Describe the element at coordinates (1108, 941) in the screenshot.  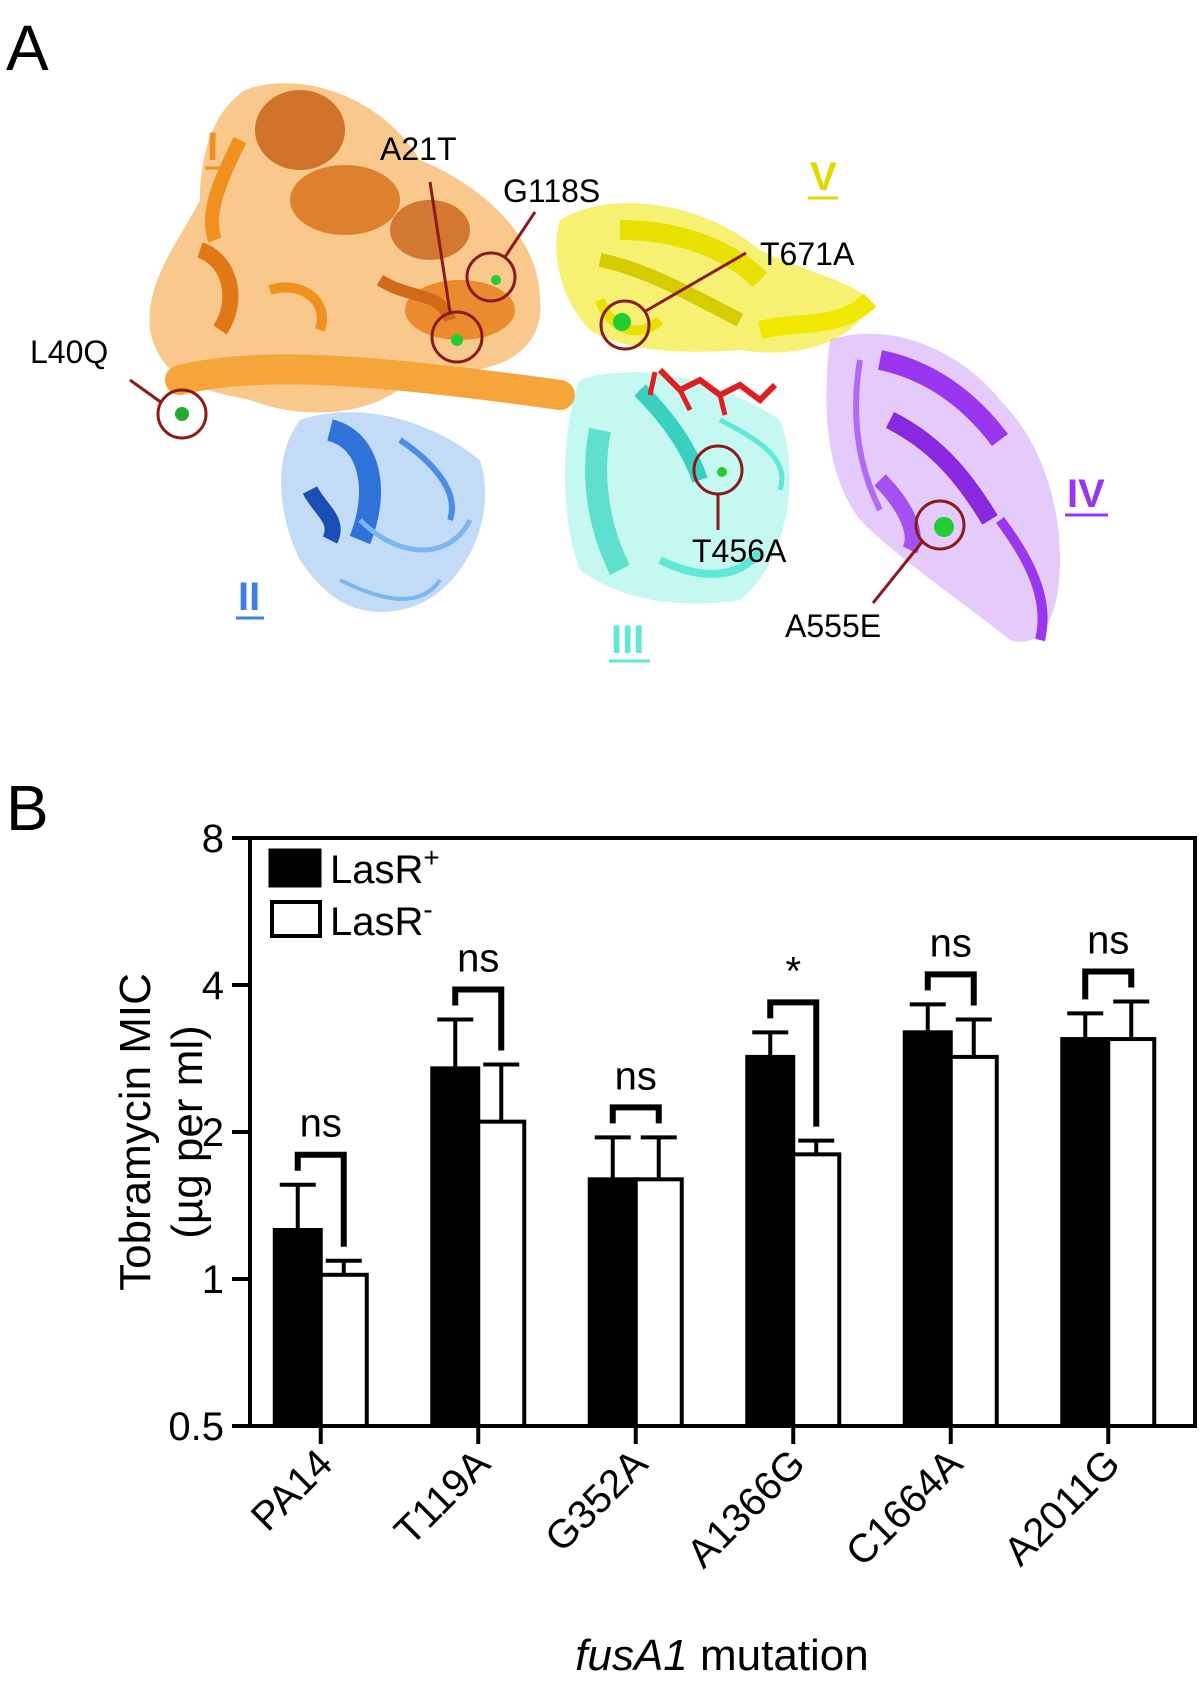
I see `significance-label-5: ns` at that location.